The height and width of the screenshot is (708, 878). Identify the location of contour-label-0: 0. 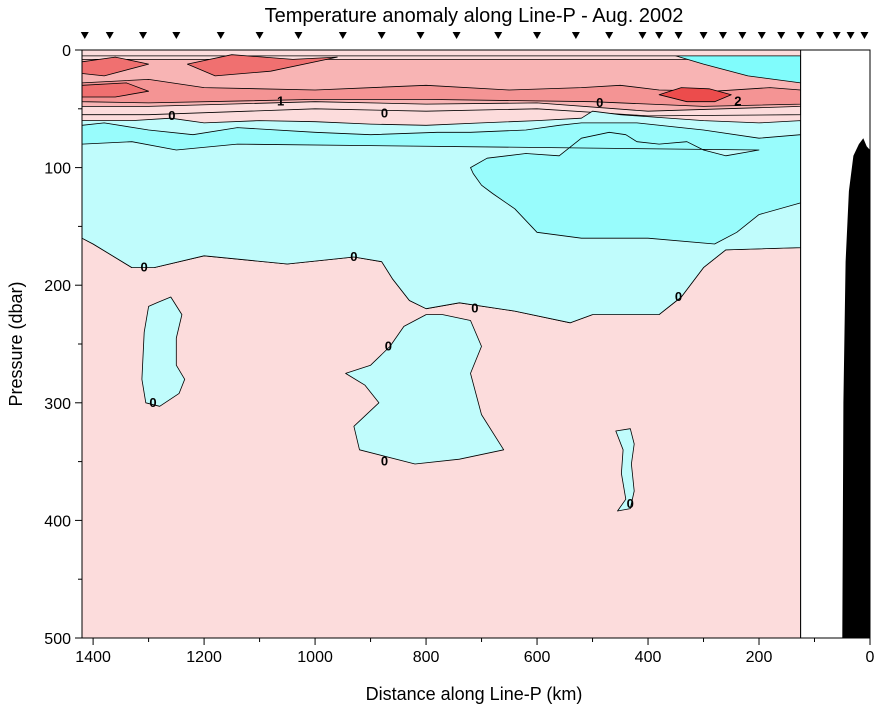
(171, 115).